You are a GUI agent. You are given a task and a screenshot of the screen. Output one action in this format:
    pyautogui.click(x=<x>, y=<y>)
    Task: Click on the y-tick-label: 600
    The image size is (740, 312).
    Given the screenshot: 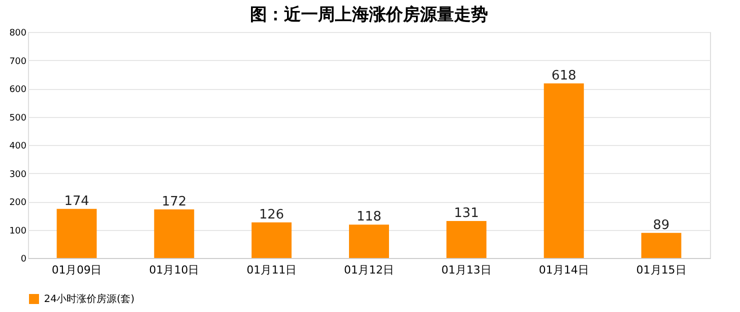 What is the action you would take?
    pyautogui.click(x=18, y=90)
    